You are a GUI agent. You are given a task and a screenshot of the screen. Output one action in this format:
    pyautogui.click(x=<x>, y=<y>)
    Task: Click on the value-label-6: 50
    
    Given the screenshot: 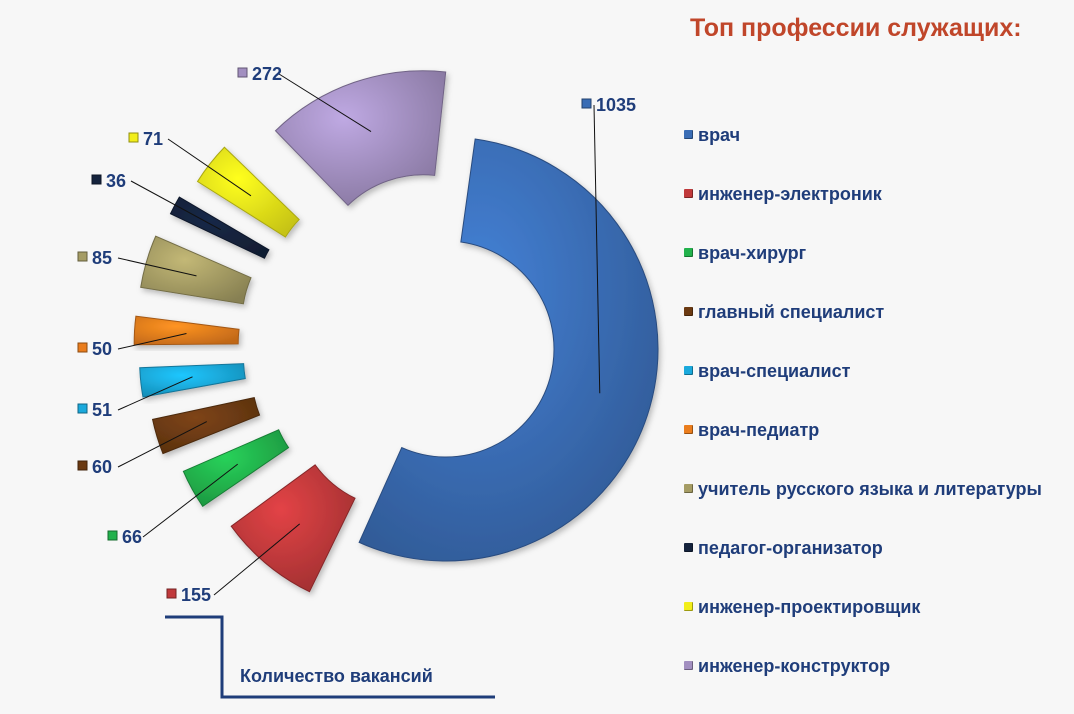 What is the action you would take?
    pyautogui.click(x=102, y=349)
    